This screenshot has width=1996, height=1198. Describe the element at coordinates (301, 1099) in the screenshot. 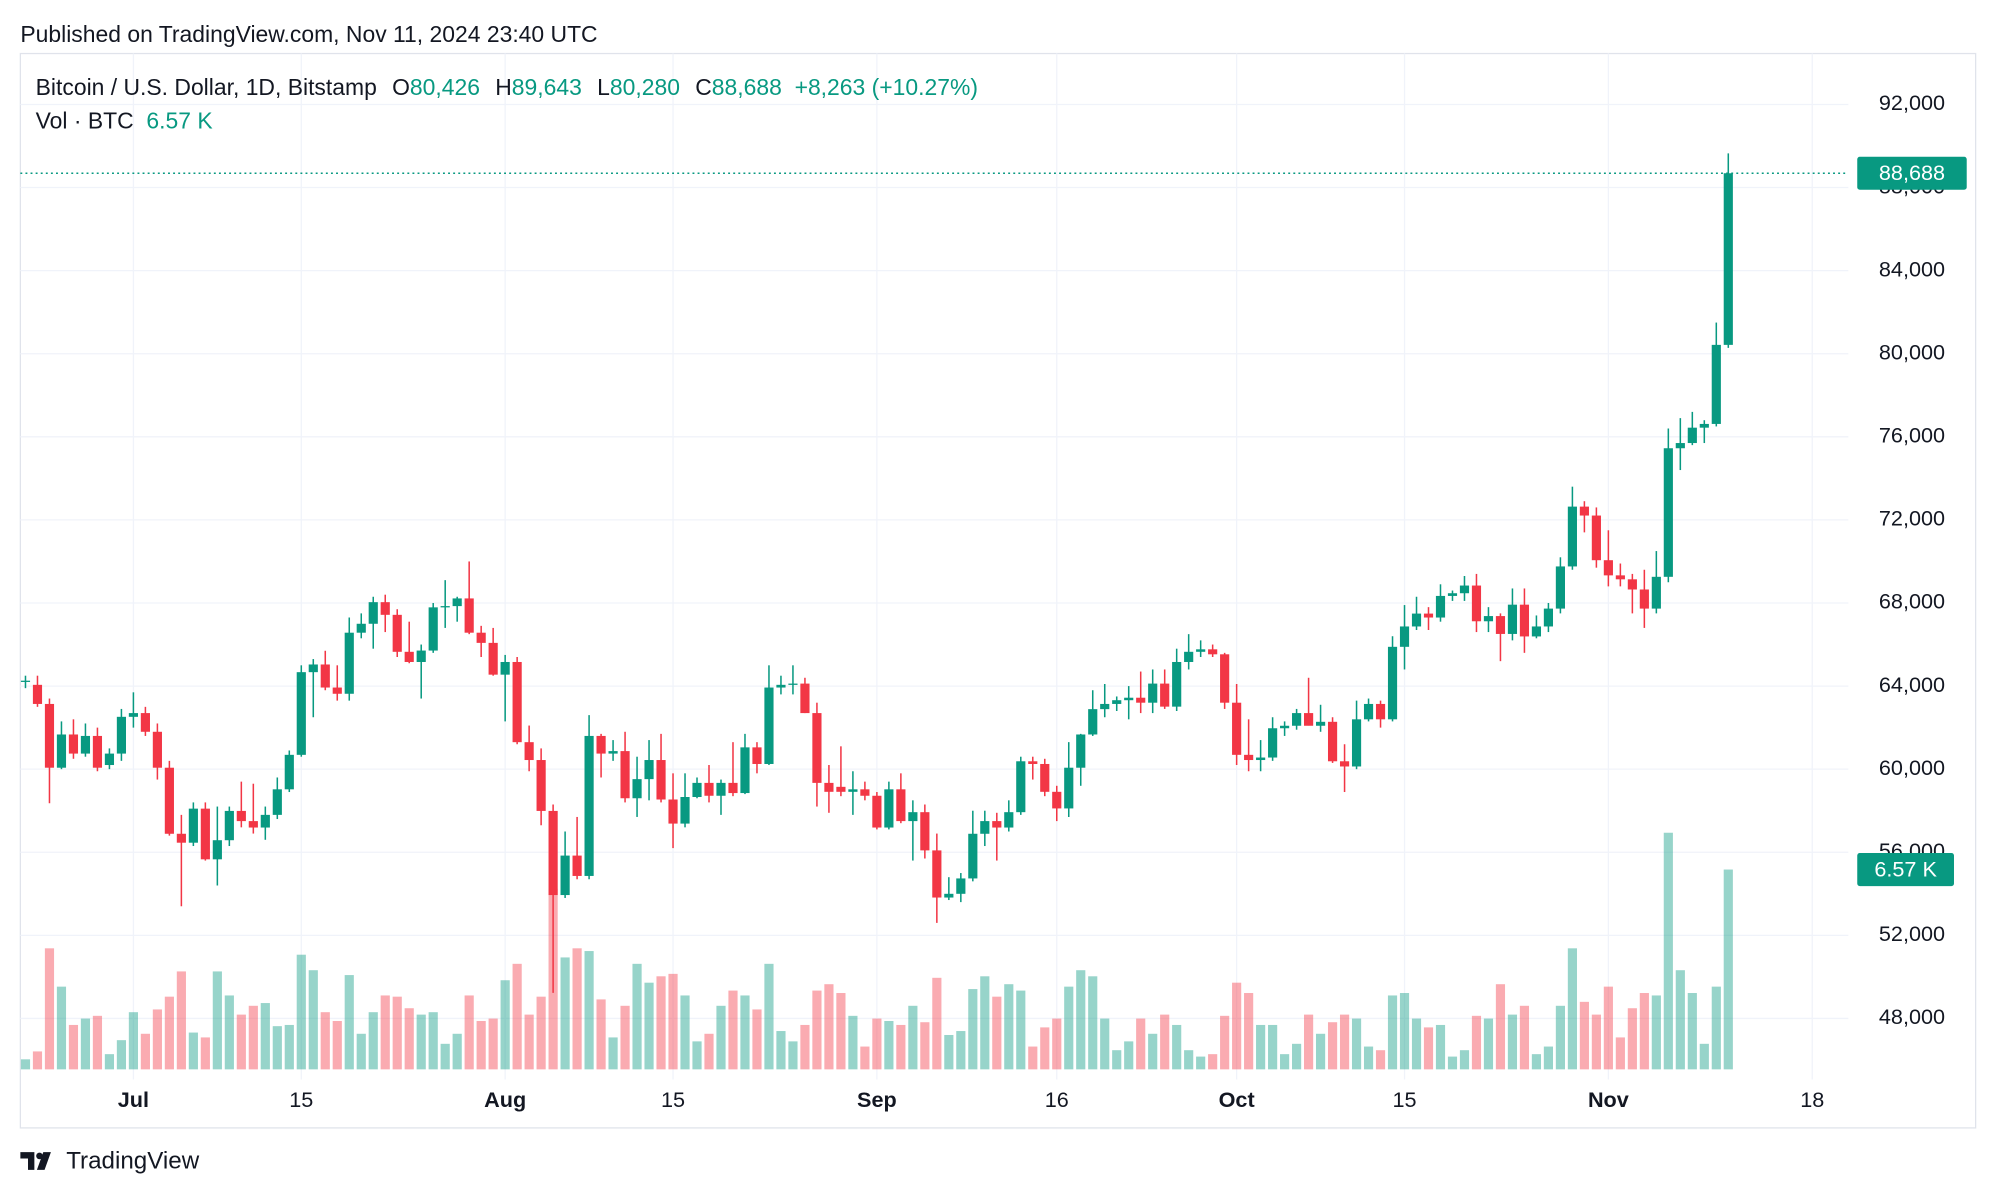

I see `x-tick-label: 15` at that location.